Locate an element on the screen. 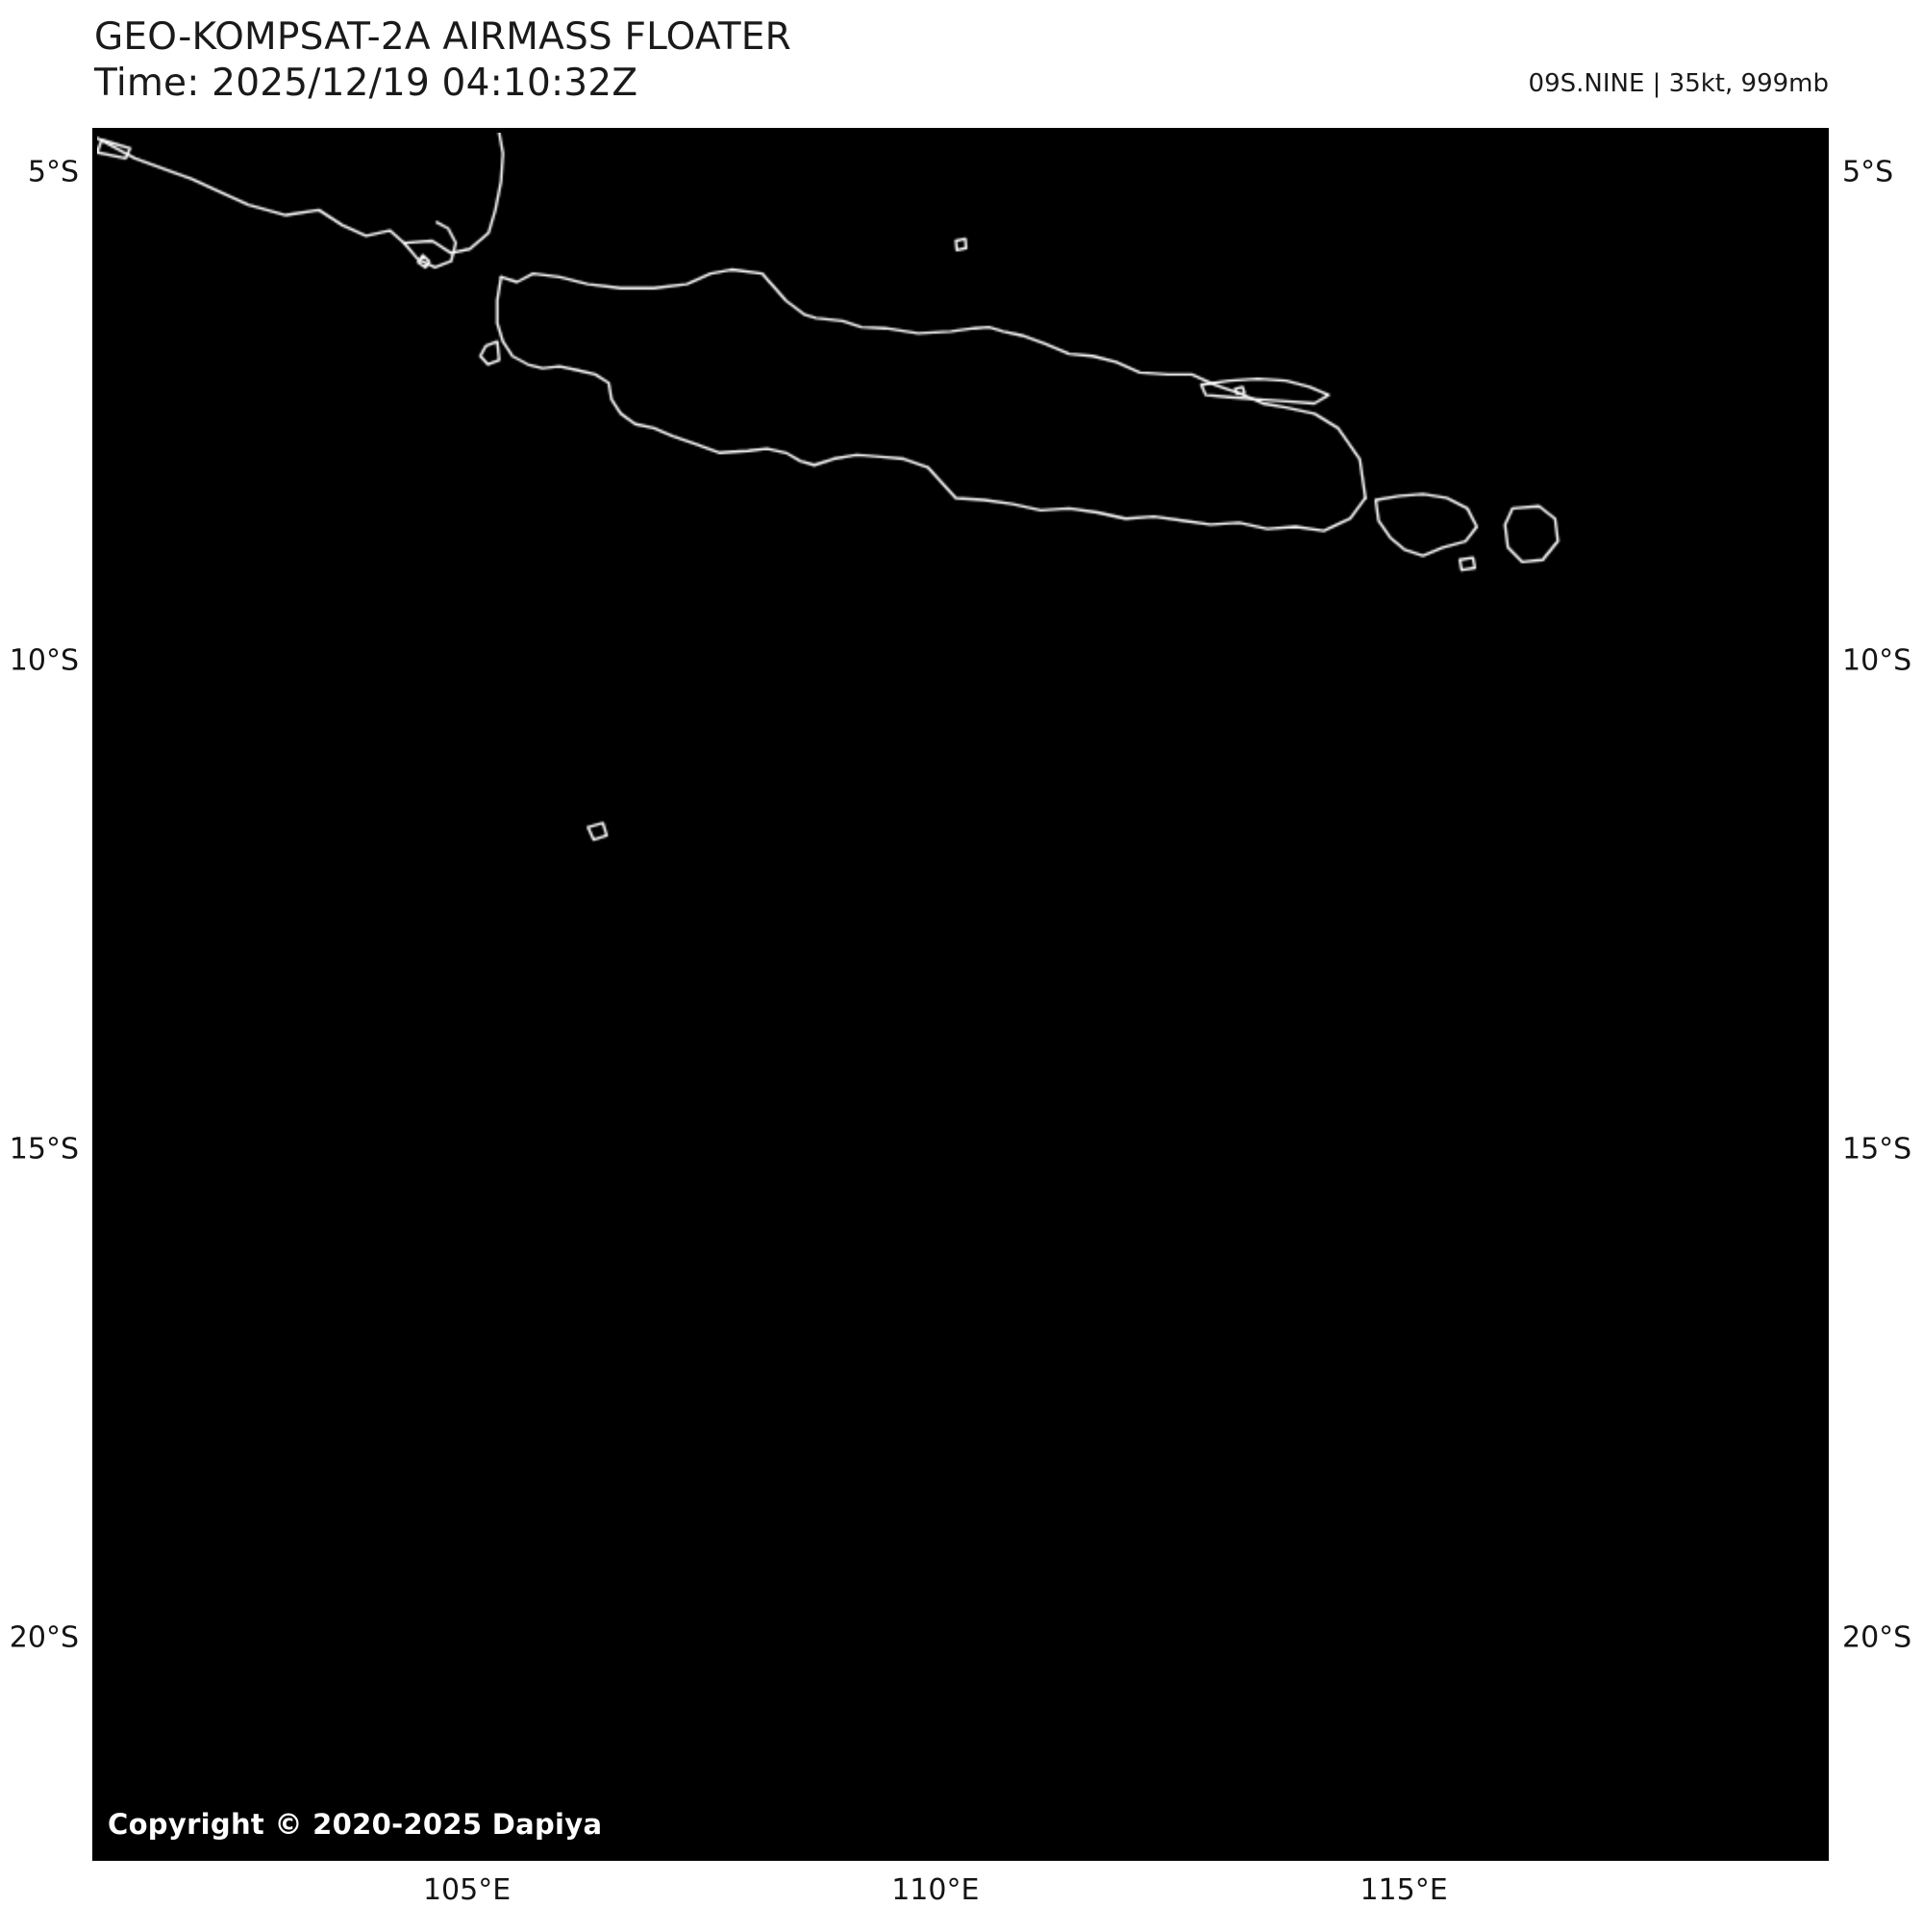 The width and height of the screenshot is (1923, 1932). storm-info-label: 09S.NINE | 35kt, 999mb is located at coordinates (1678, 83).